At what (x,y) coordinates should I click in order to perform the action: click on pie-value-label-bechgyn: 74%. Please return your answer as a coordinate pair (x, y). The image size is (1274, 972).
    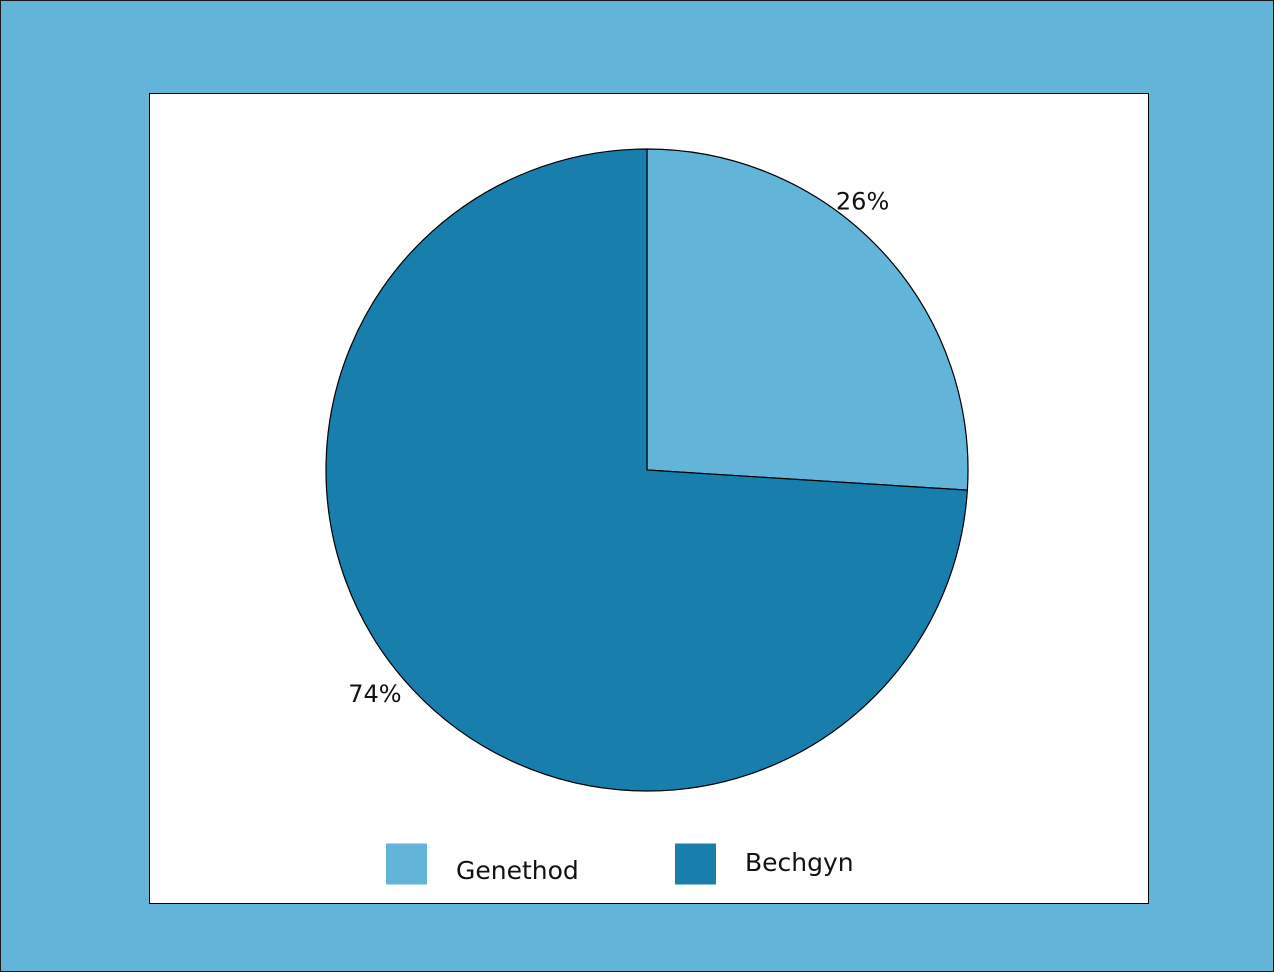
    Looking at the image, I should click on (374, 694).